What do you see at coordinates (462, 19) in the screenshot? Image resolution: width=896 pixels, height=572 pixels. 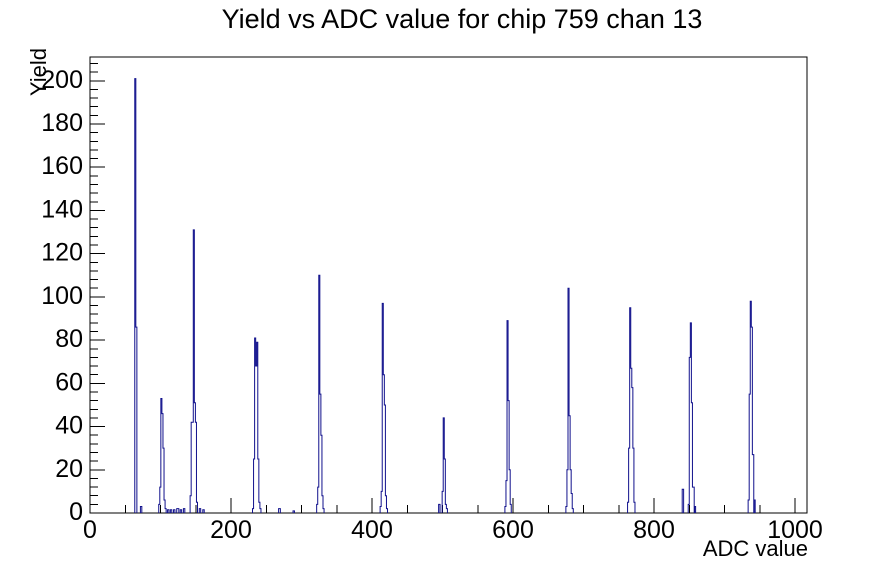 I see `chart-title: Yield vs ADC value for chip 759 chan 13` at bounding box center [462, 19].